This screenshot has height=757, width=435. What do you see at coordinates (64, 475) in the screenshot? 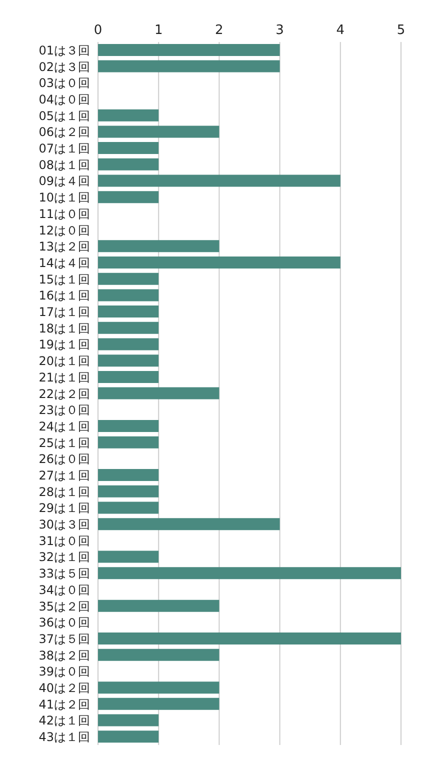
I see `y-tick-label: 27は１回` at bounding box center [64, 475].